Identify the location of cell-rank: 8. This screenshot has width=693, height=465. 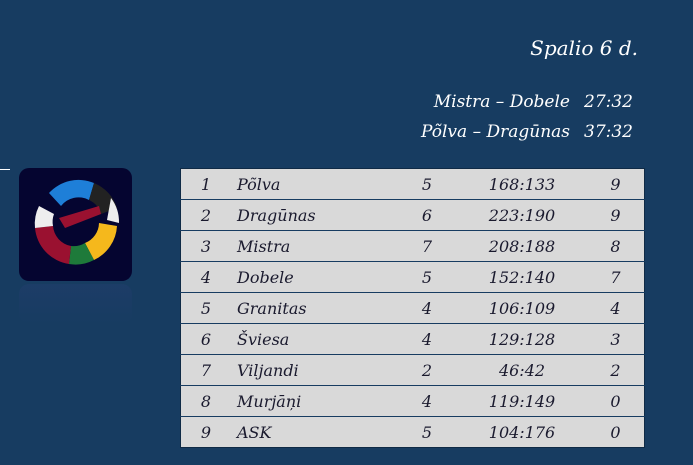
(205, 401).